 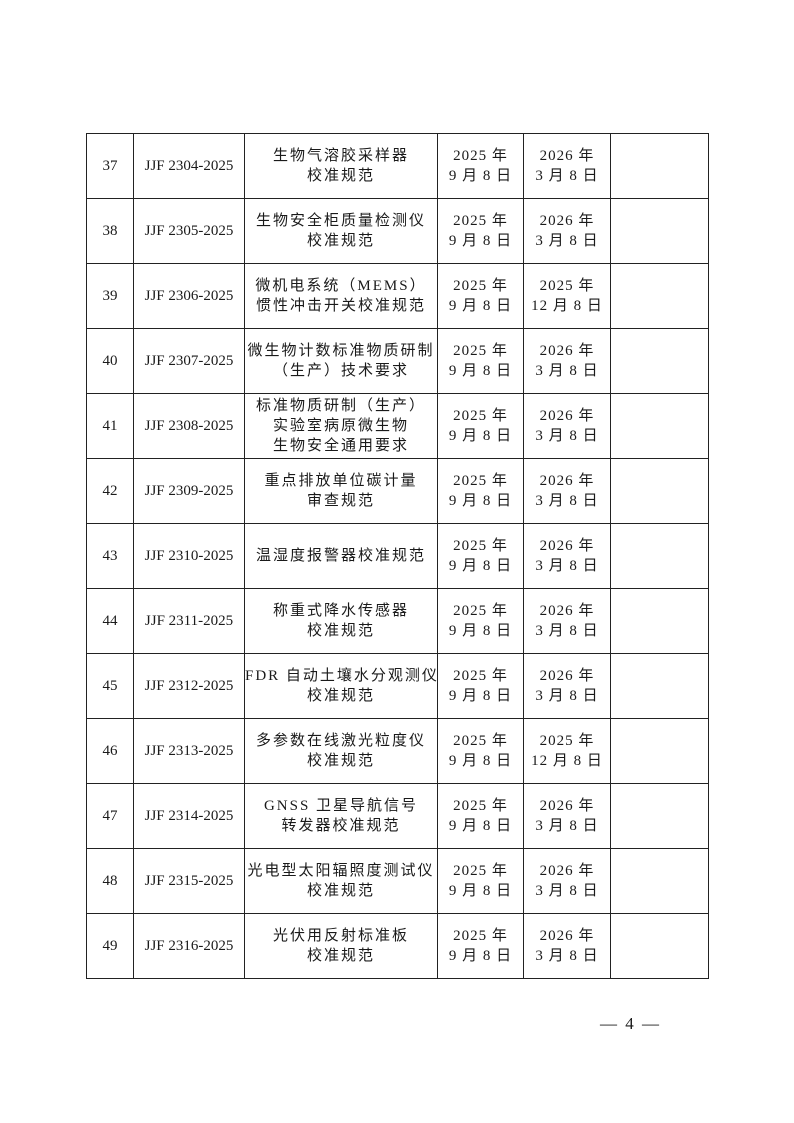 What do you see at coordinates (189, 621) in the screenshot?
I see `standard-code-cell: JJF 2311-2025` at bounding box center [189, 621].